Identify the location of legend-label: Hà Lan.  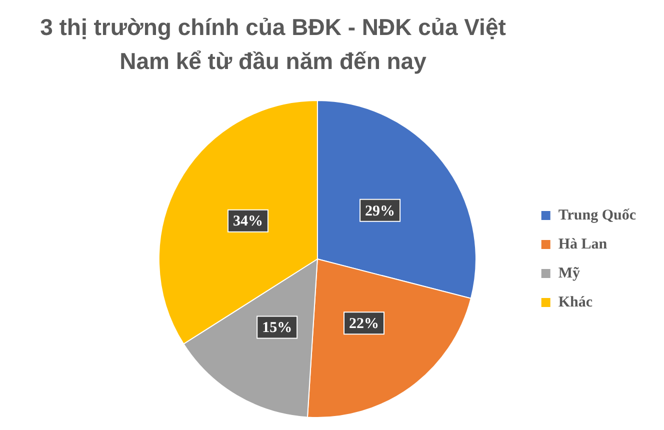
(583, 244).